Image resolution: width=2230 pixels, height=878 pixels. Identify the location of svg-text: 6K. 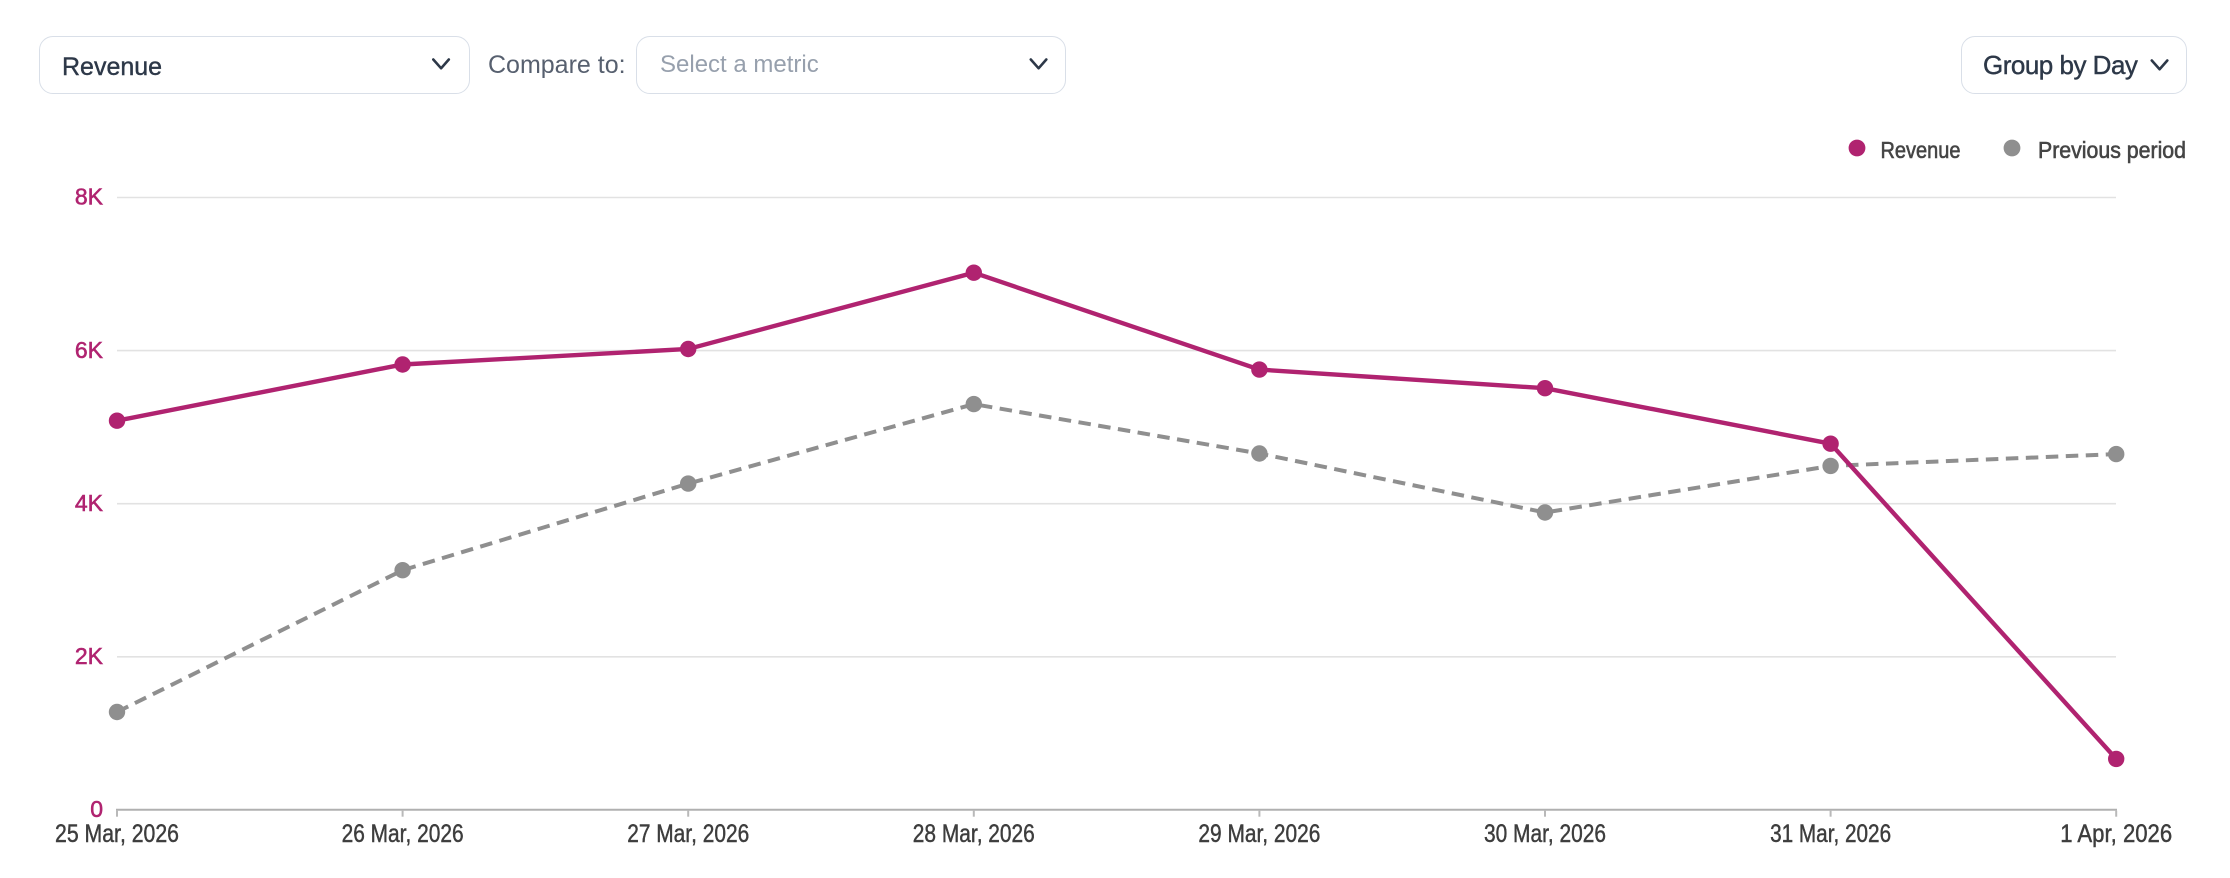
(89, 350).